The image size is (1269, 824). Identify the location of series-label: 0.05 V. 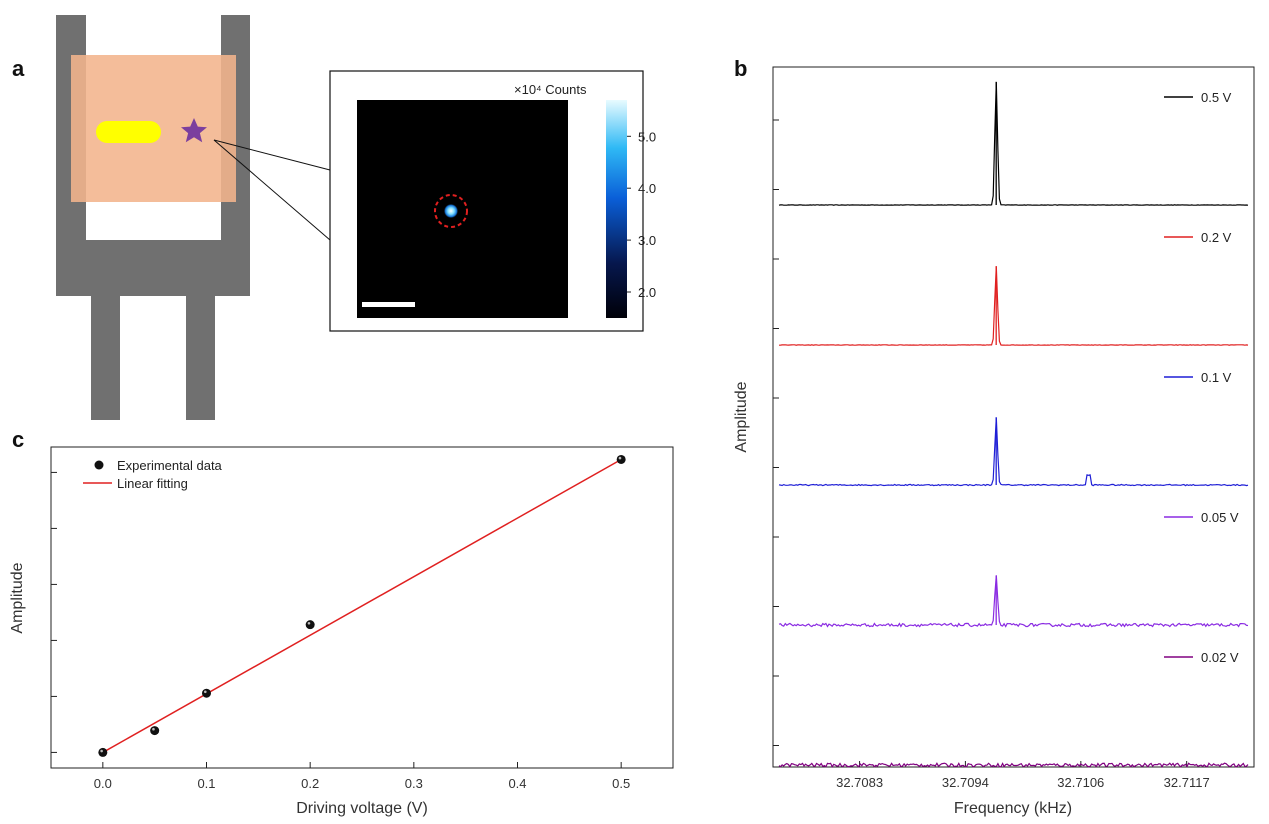
(1220, 517).